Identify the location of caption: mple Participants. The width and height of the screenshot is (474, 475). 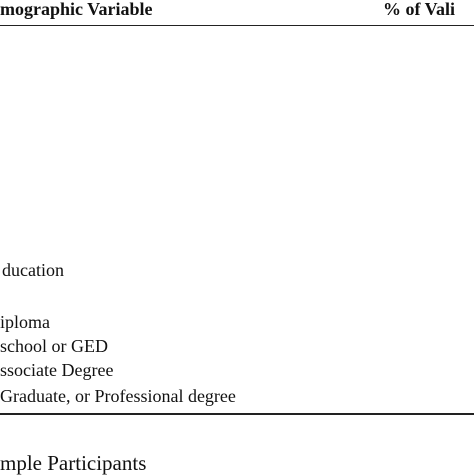
(73, 463).